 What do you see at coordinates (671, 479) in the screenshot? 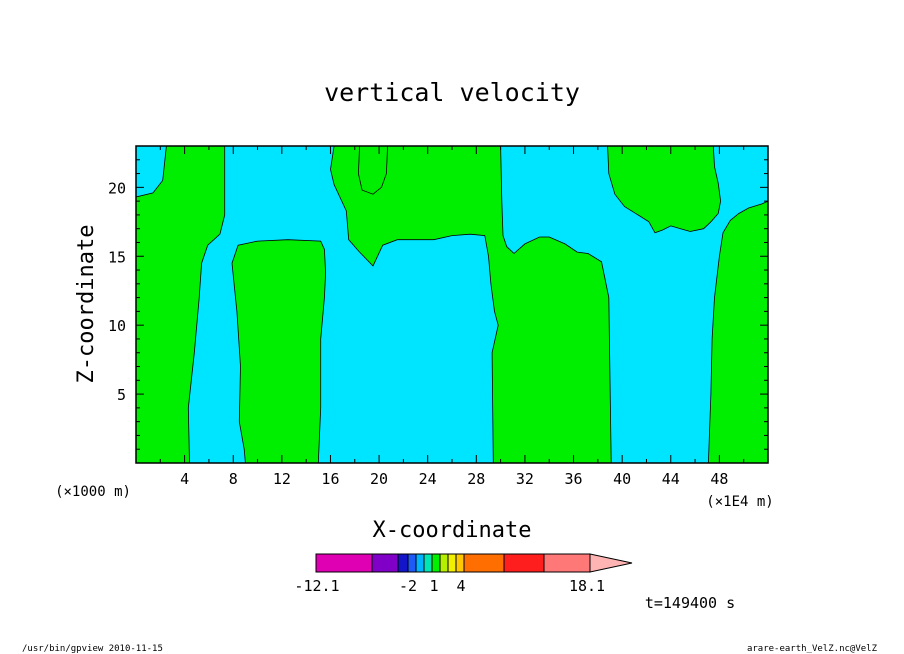
I see `x-tick-label: 44` at bounding box center [671, 479].